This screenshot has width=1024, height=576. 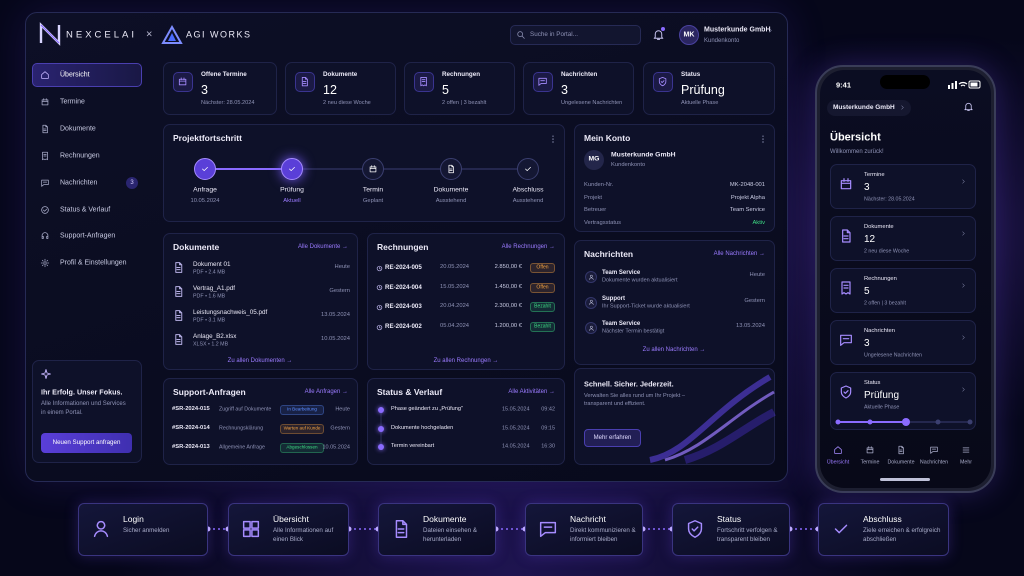 I want to click on stat-label: Rechnungen, so click(x=461, y=74).